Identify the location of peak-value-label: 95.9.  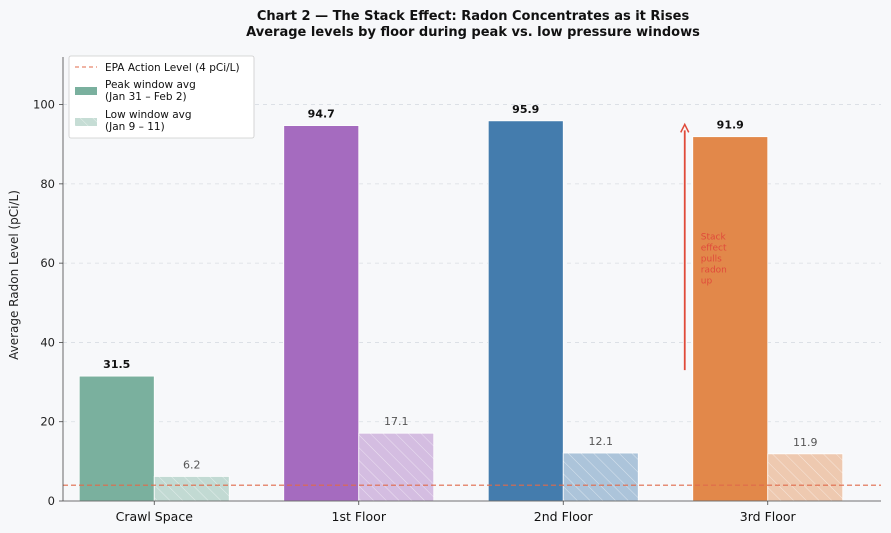
(525, 109).